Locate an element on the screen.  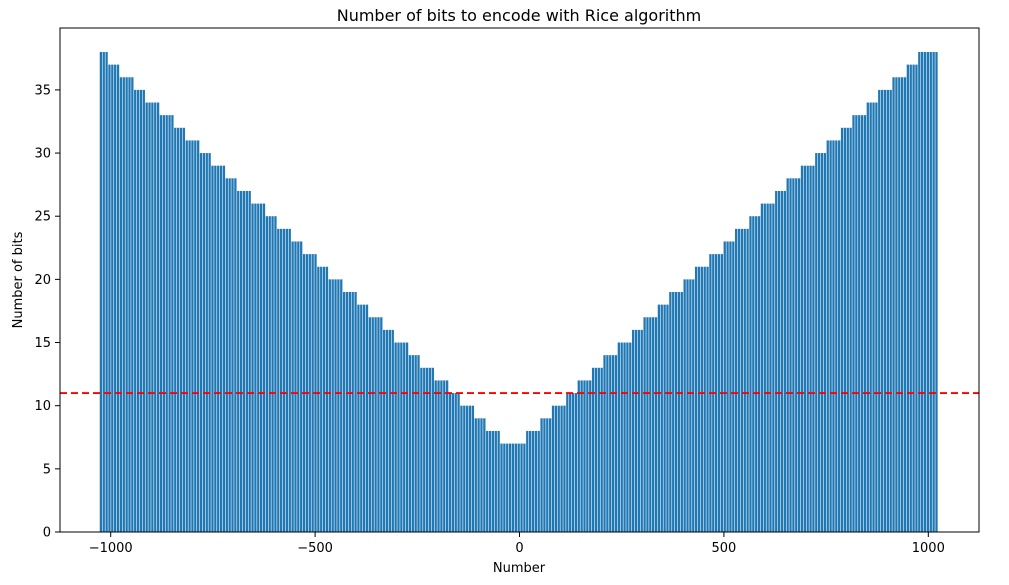
x-tick-label: 1000 is located at coordinates (928, 548).